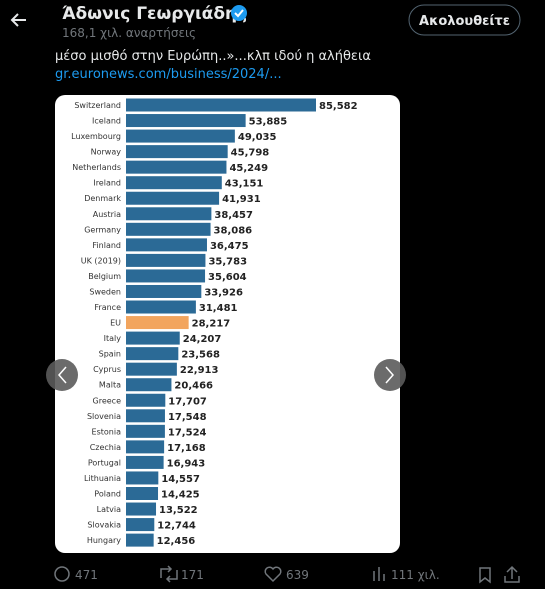  I want to click on value-label: 14,425, so click(180, 495).